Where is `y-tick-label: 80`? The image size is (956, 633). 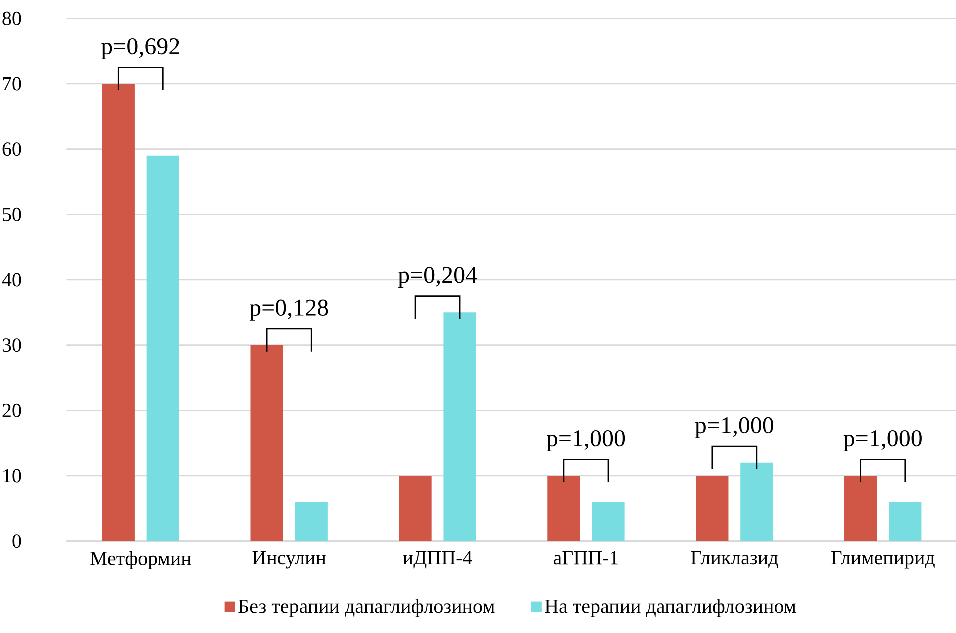
y-tick-label: 80 is located at coordinates (12, 19).